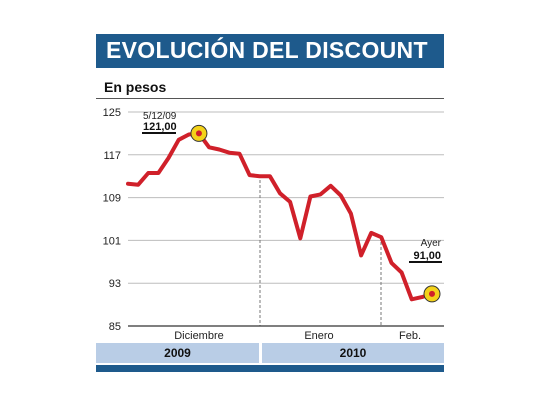 This screenshot has height=405, width=540. I want to click on bottom-bar, so click(270, 368).